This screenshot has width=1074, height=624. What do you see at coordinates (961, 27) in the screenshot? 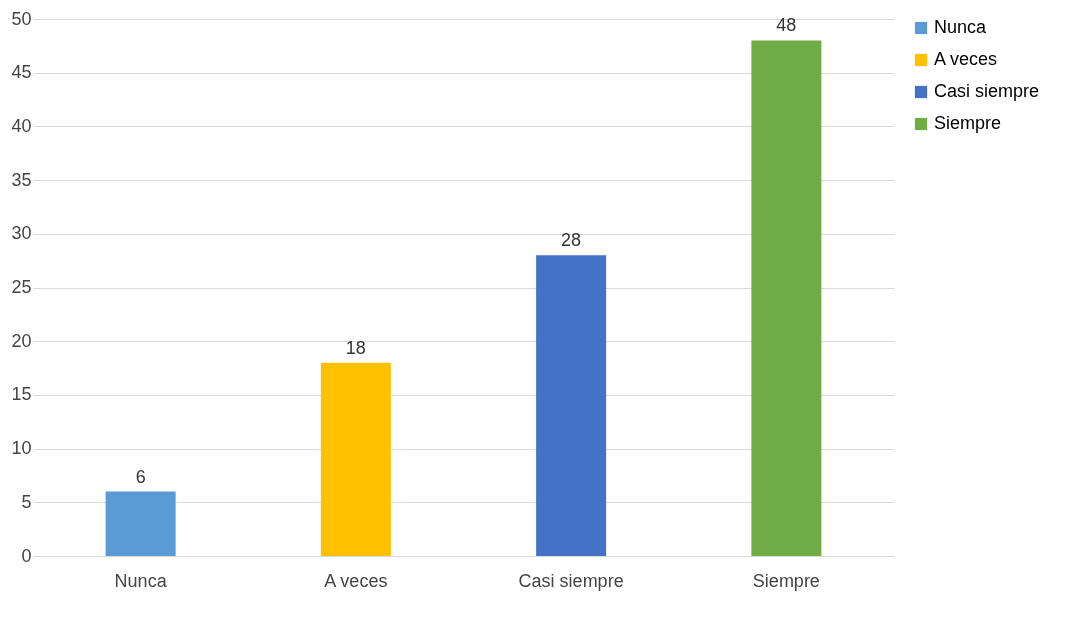
I see `legend-label: Nunca` at bounding box center [961, 27].